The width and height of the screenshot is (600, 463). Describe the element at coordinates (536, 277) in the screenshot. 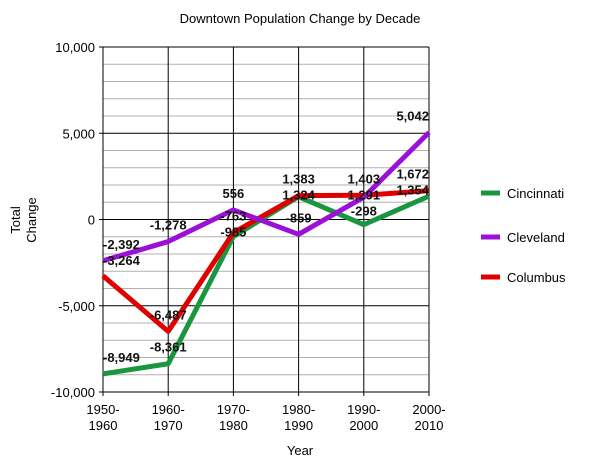

I see `legend-label: Columbus` at that location.